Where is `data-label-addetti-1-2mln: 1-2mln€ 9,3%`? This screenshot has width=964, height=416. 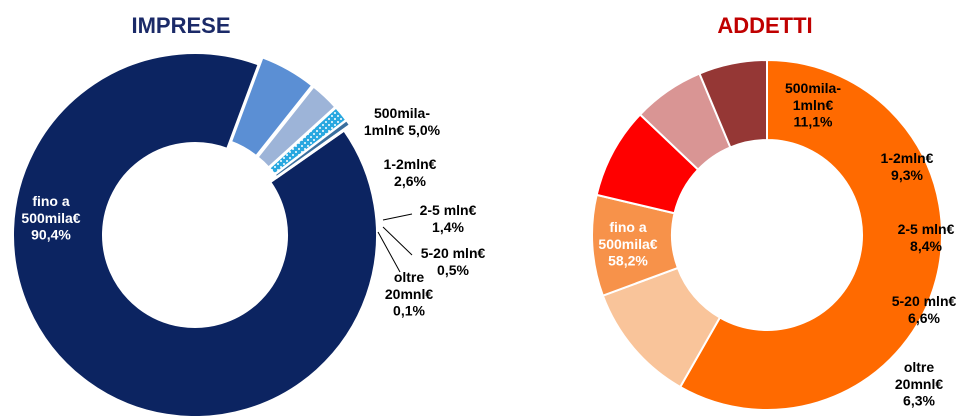 data-label-addetti-1-2mln: 1-2mln€ 9,3% is located at coordinates (907, 166).